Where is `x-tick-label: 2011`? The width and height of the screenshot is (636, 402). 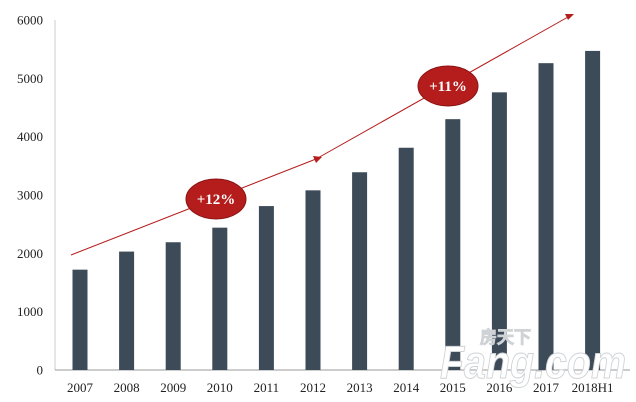 x-tick-label: 2011 is located at coordinates (267, 387).